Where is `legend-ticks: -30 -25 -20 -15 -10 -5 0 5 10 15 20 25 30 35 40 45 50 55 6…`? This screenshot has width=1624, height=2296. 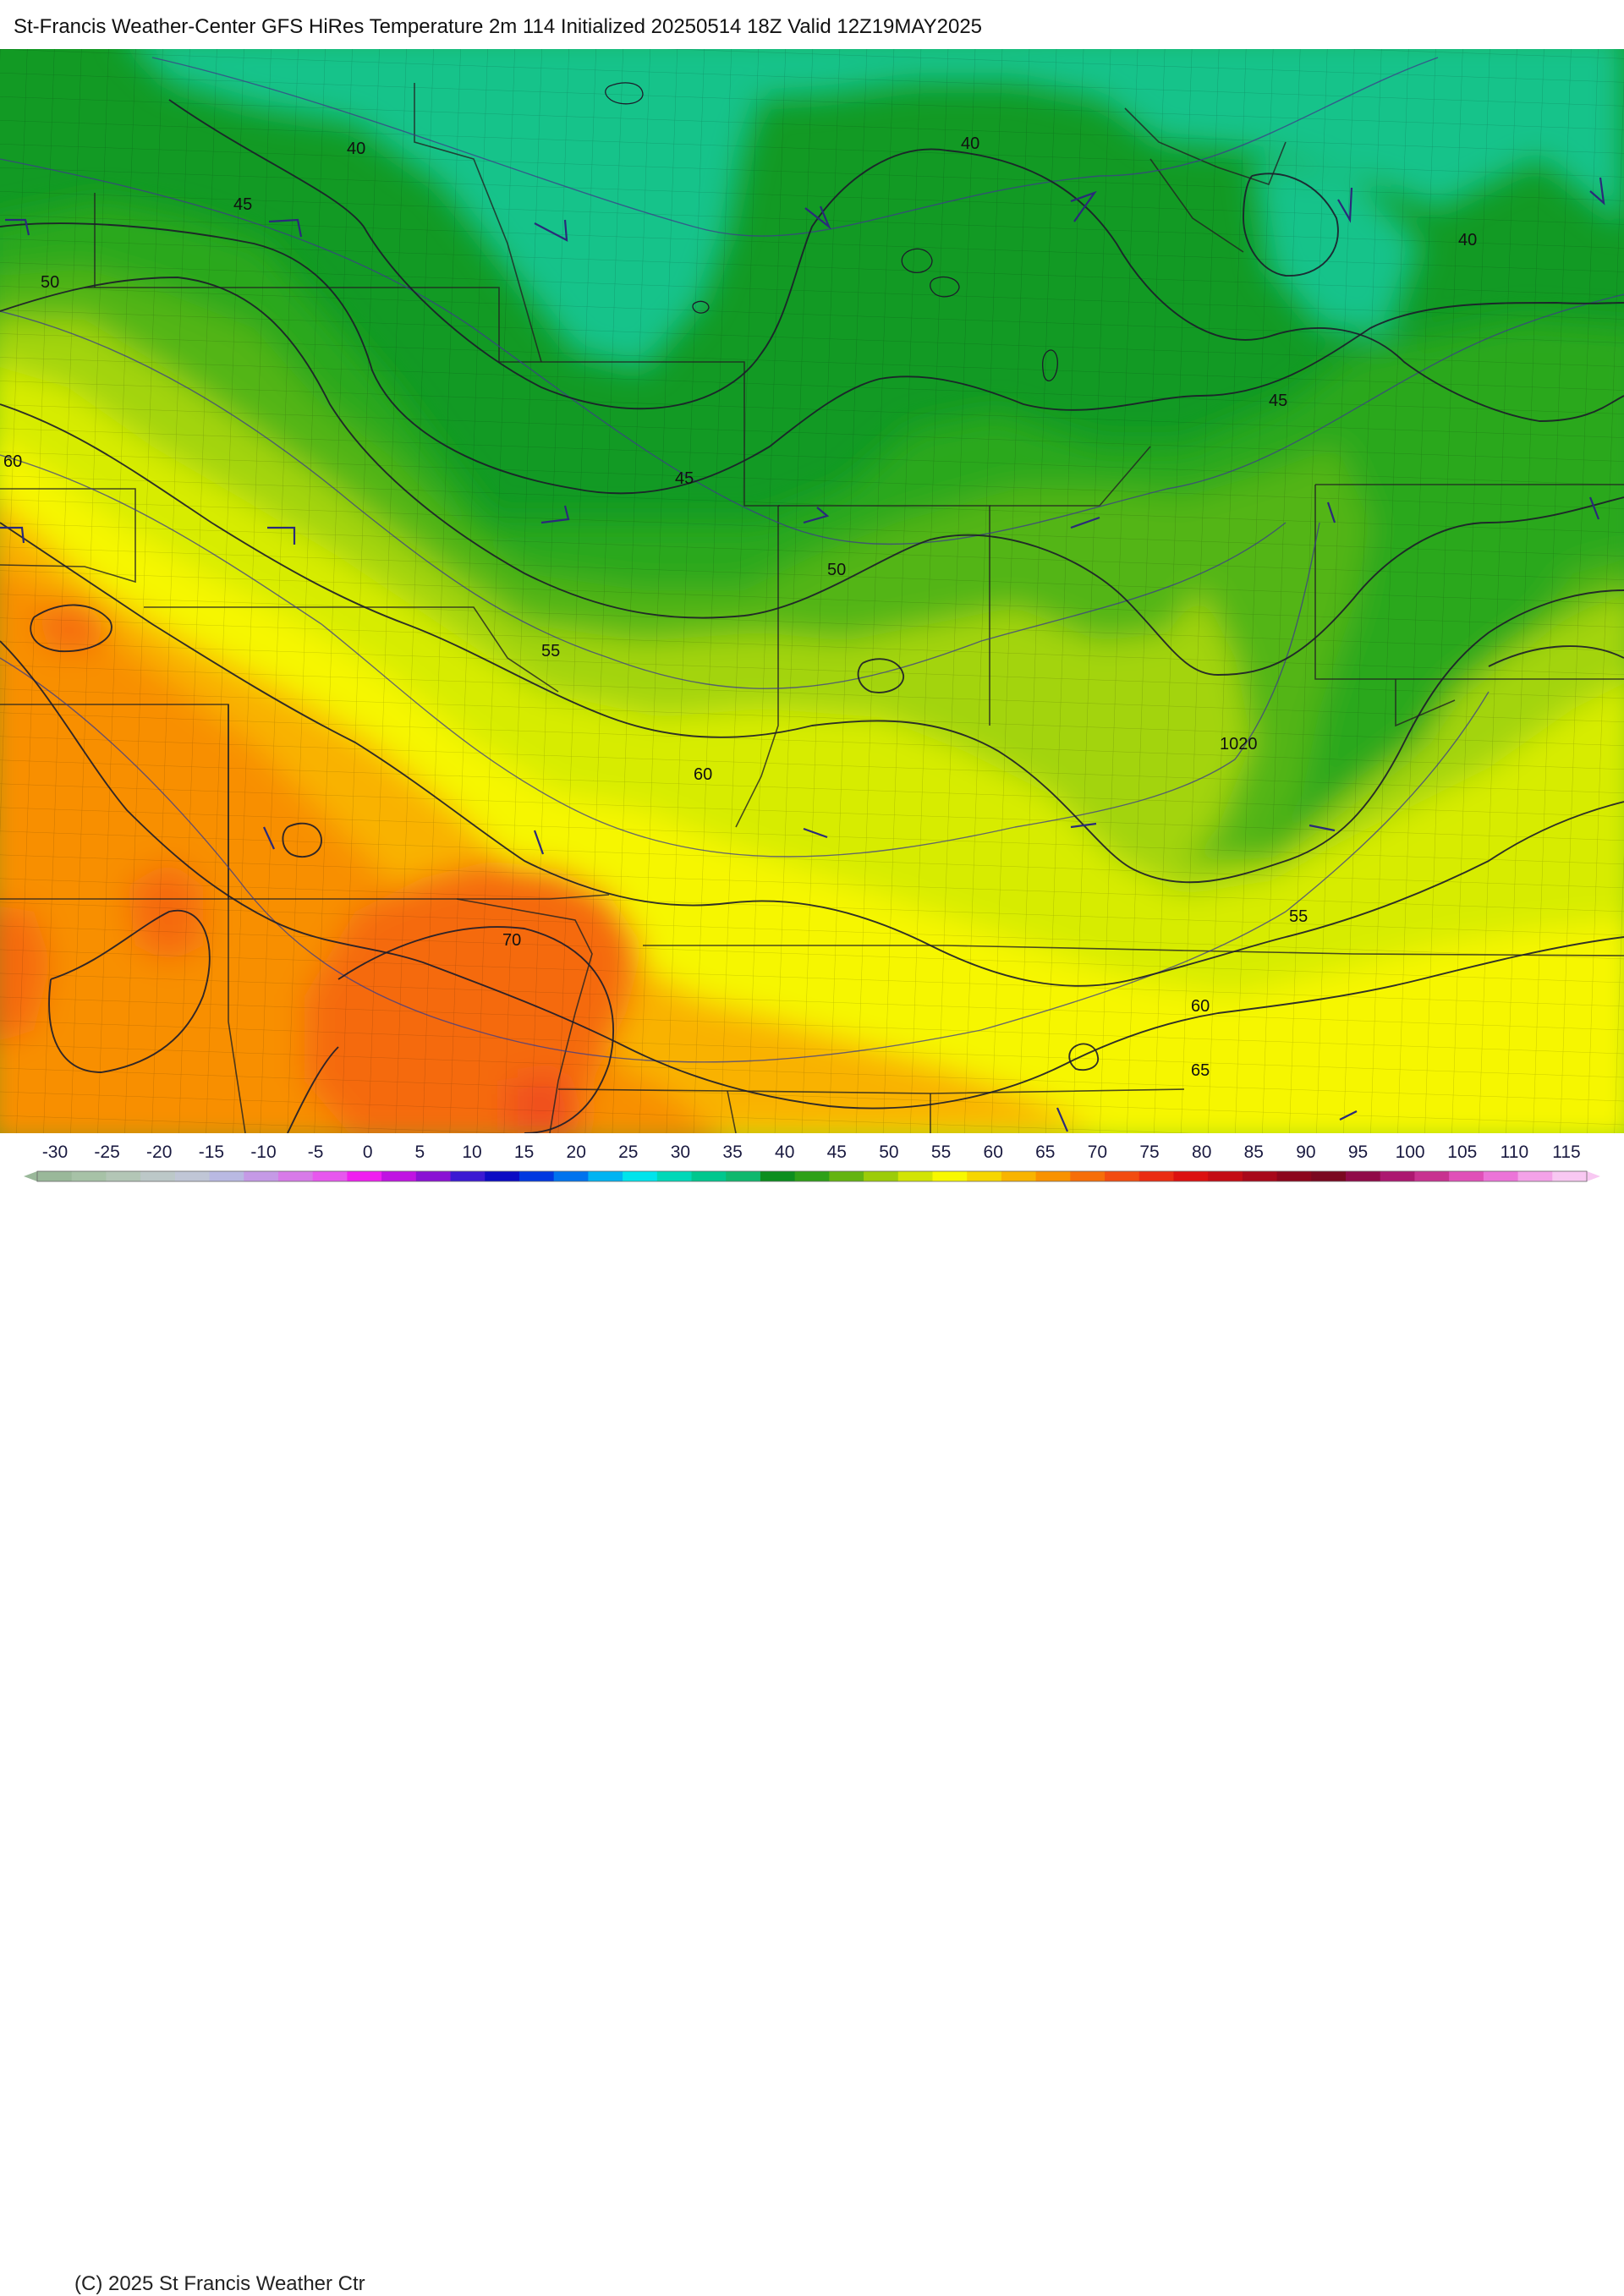 legend-ticks: -30 -25 -20 -15 -10 -5 0 5 10 15 20 25 30 35 40 45 50 55 6… is located at coordinates (811, 1152).